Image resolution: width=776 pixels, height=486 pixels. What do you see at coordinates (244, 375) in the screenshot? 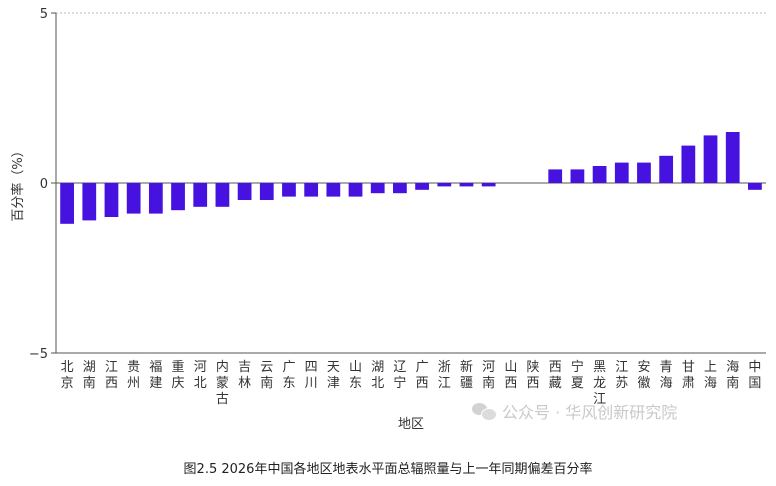
I see `x-tick-label: 吉林` at bounding box center [244, 375].